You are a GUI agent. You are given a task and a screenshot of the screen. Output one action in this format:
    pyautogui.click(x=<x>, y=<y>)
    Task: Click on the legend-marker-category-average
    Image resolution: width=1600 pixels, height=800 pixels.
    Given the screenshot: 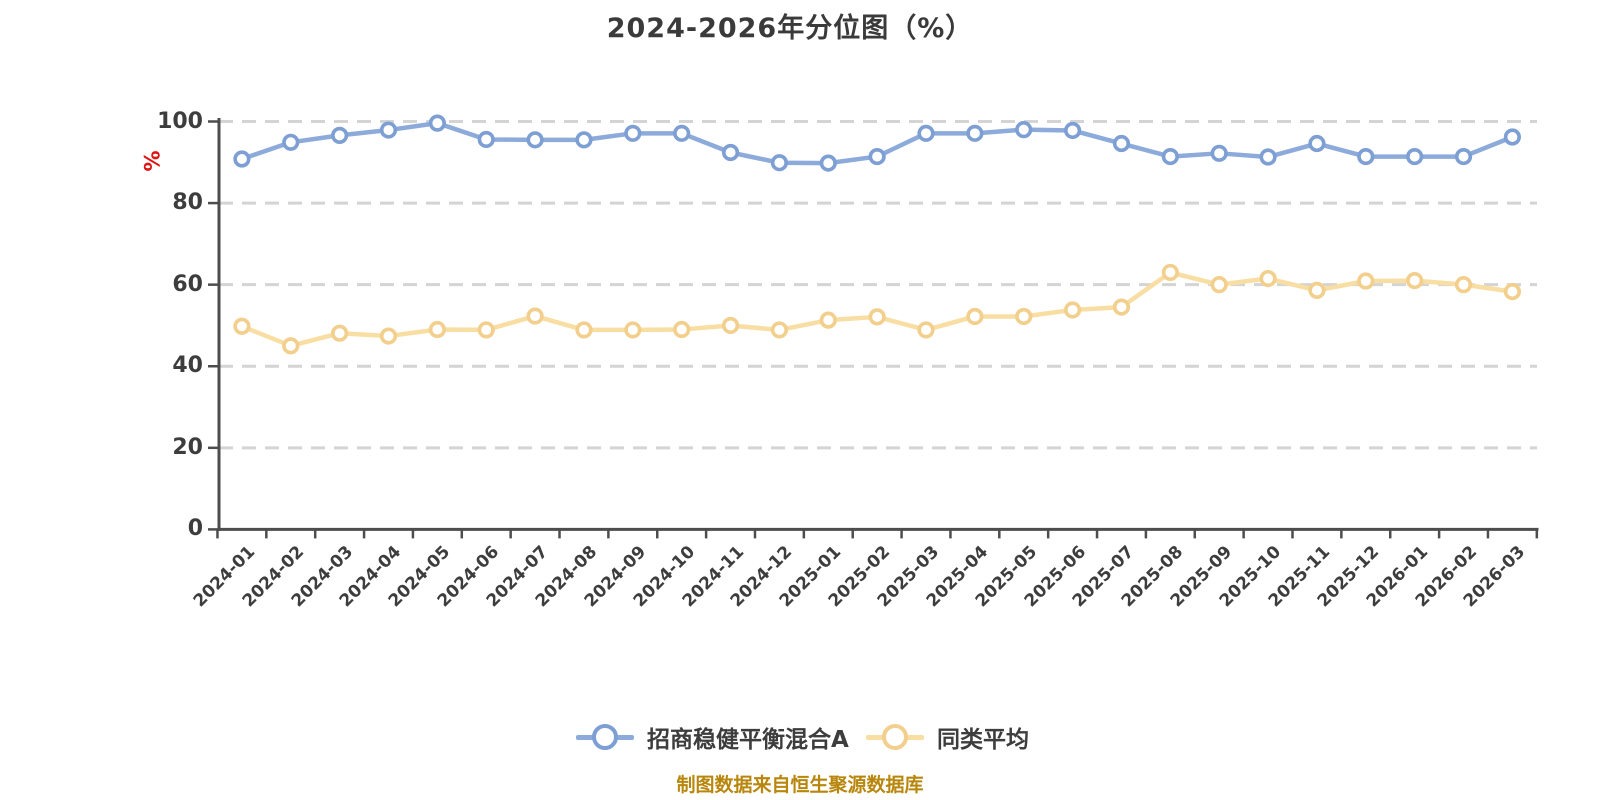 What is the action you would take?
    pyautogui.click(x=895, y=737)
    